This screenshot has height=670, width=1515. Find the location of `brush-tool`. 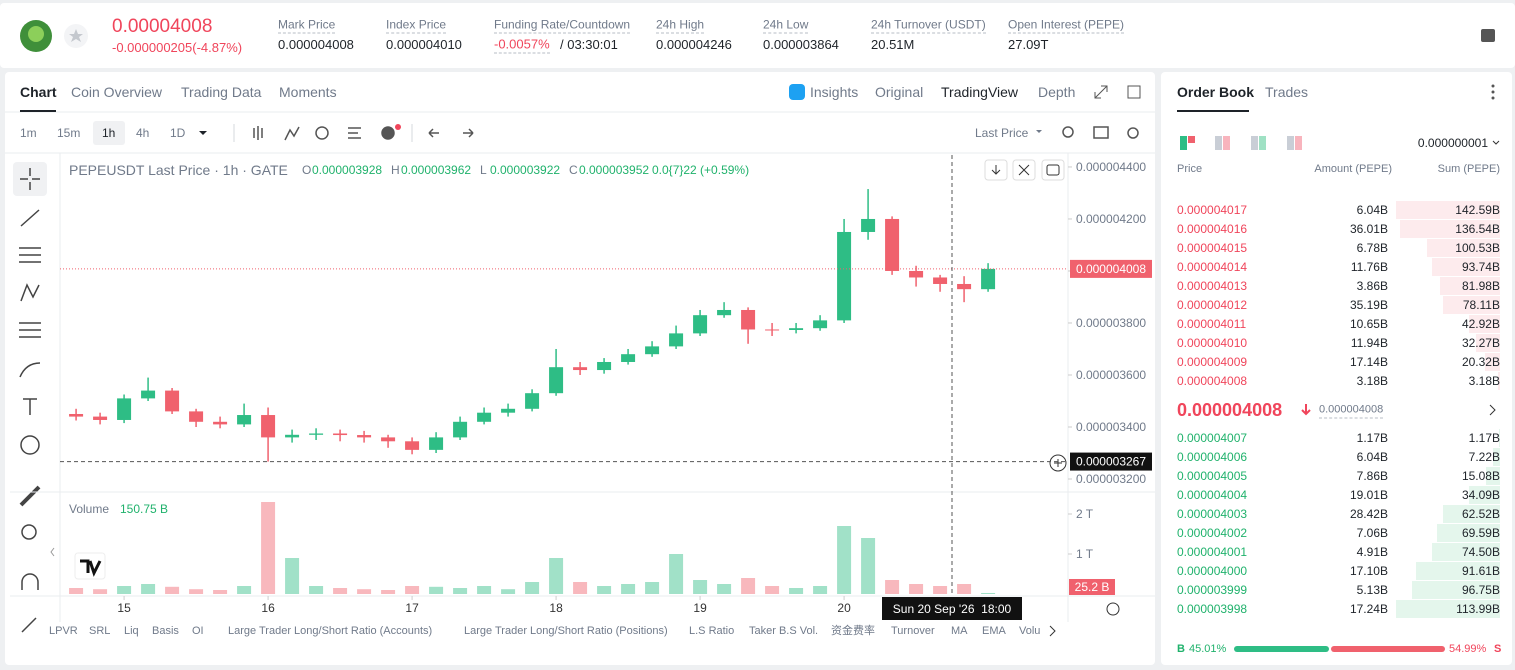

brush-tool is located at coordinates (30, 370).